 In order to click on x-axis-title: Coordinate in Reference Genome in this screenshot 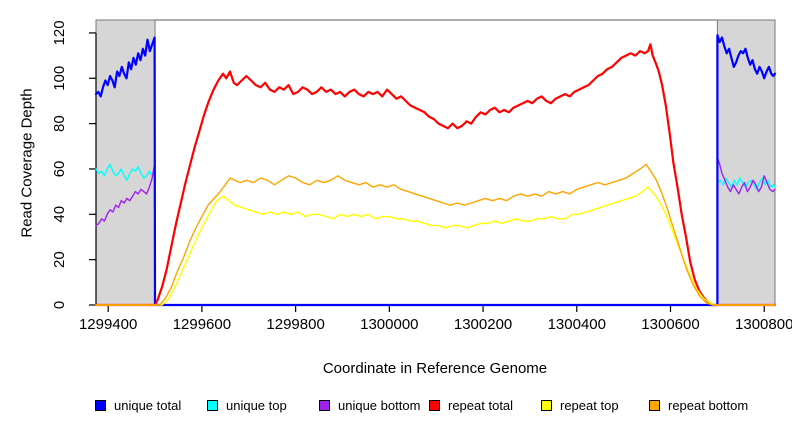, I will do `click(435, 368)`.